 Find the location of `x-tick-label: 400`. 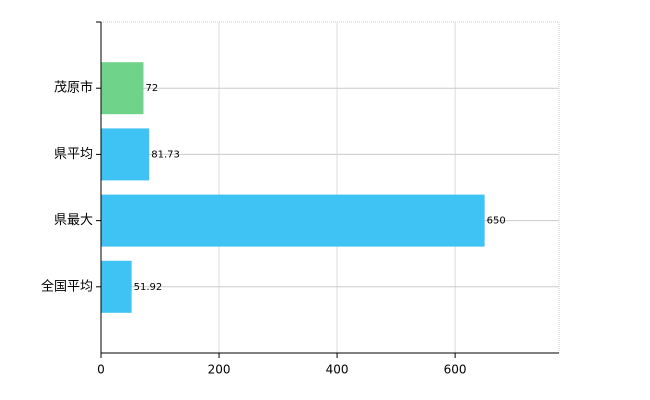

x-tick-label: 400 is located at coordinates (337, 370).